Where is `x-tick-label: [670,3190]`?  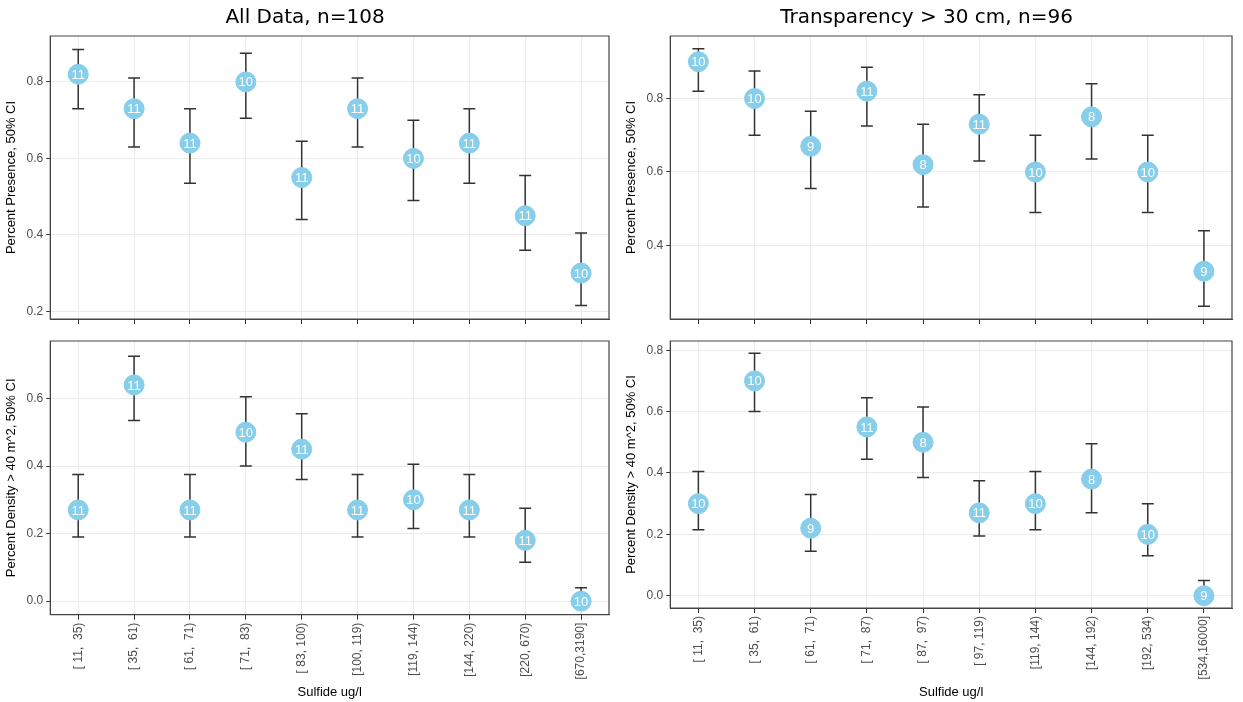
x-tick-label: [670,3190] is located at coordinates (580, 651).